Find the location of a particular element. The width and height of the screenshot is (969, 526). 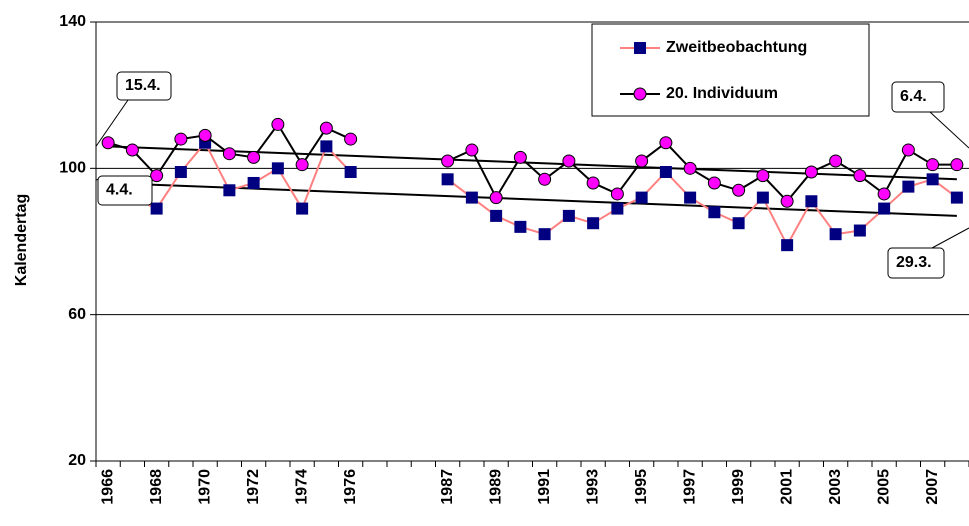

x-tick-label: 1966 is located at coordinates (107, 487).